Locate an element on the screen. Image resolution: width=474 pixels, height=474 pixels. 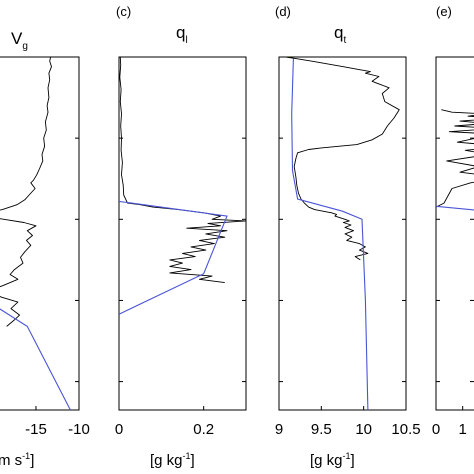
panel-qt-letter: (d) is located at coordinates (283, 11).